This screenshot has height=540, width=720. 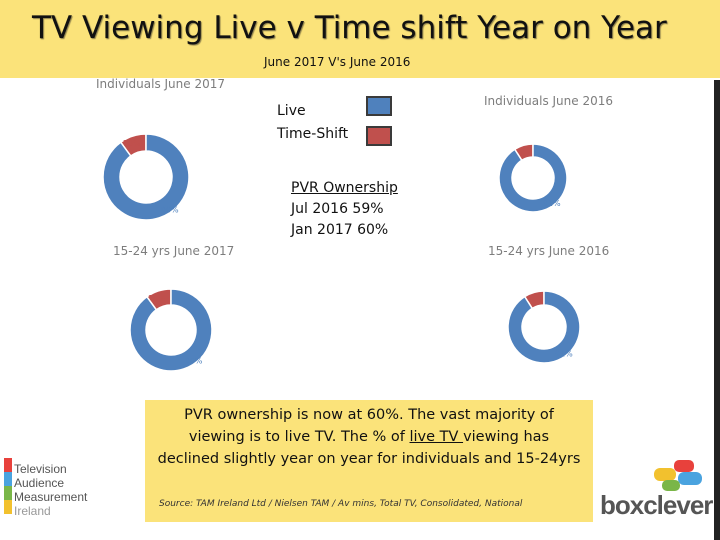 I want to click on donut-individuals-2017-slice-live, so click(x=146, y=177).